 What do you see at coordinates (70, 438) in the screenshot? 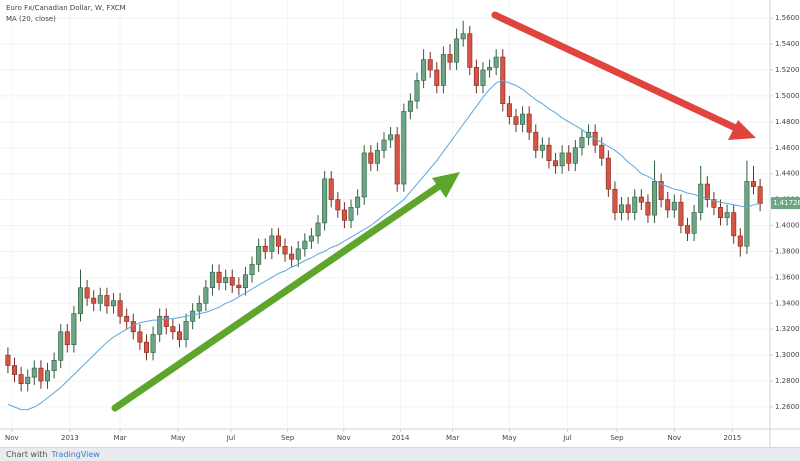
I see `x-tick-label: 2013` at bounding box center [70, 438].